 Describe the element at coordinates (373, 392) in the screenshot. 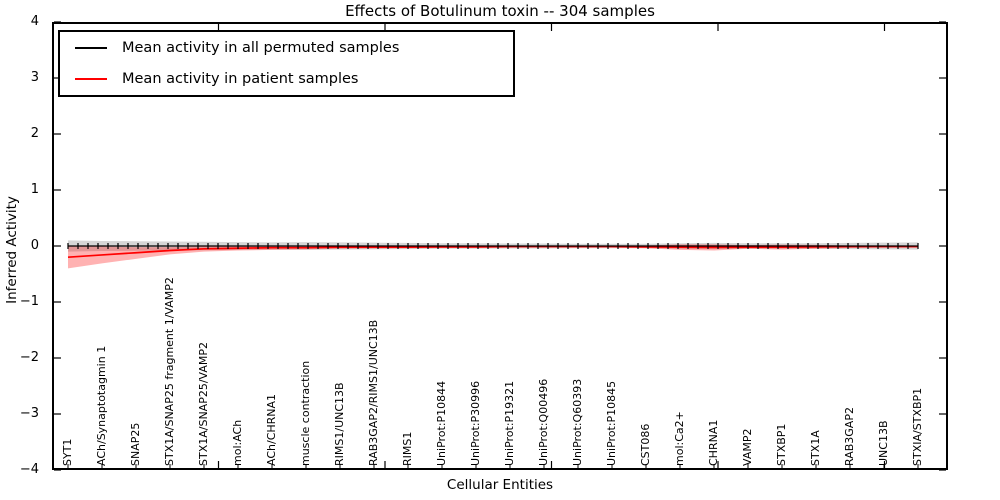

I see `x-tick-label: RAB3GAP2/RIMS1/UNC13B` at that location.